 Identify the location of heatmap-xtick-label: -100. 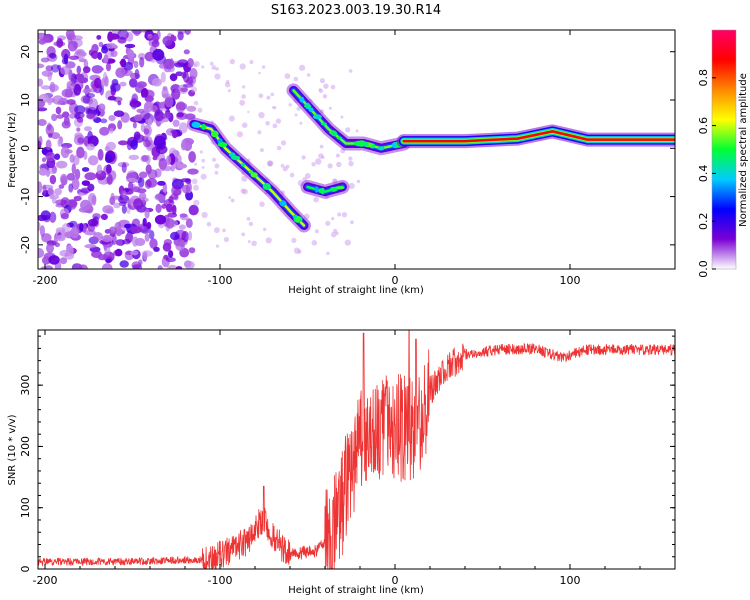
(220, 280).